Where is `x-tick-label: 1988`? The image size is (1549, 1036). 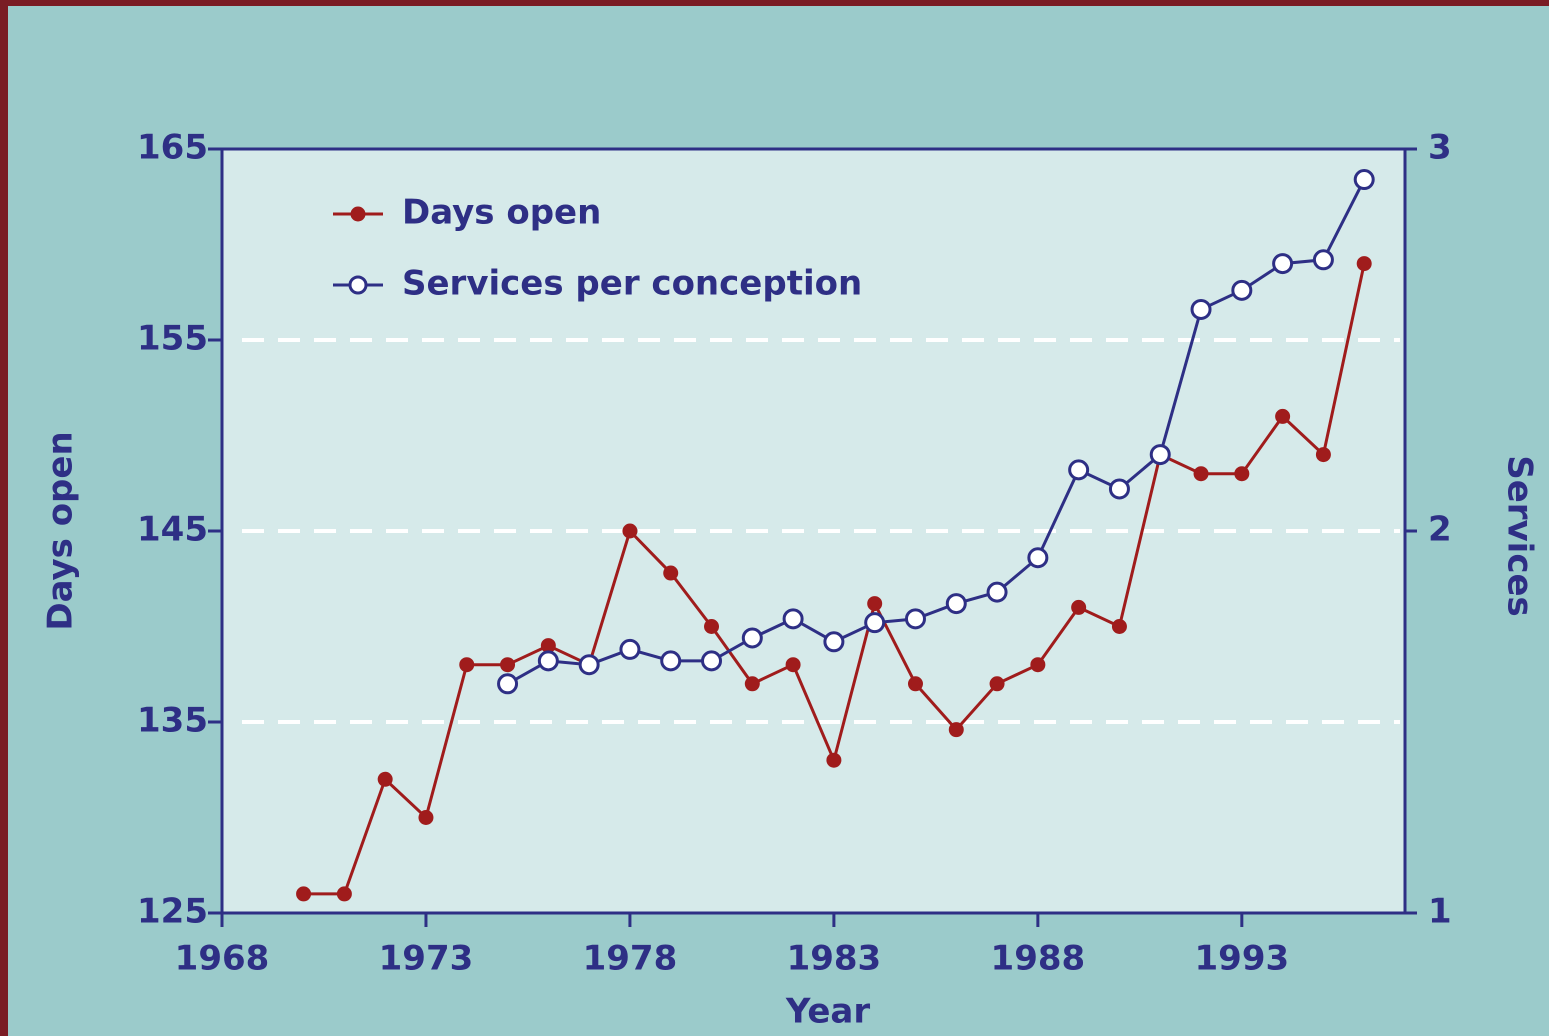 x-tick-label: 1988 is located at coordinates (1038, 959).